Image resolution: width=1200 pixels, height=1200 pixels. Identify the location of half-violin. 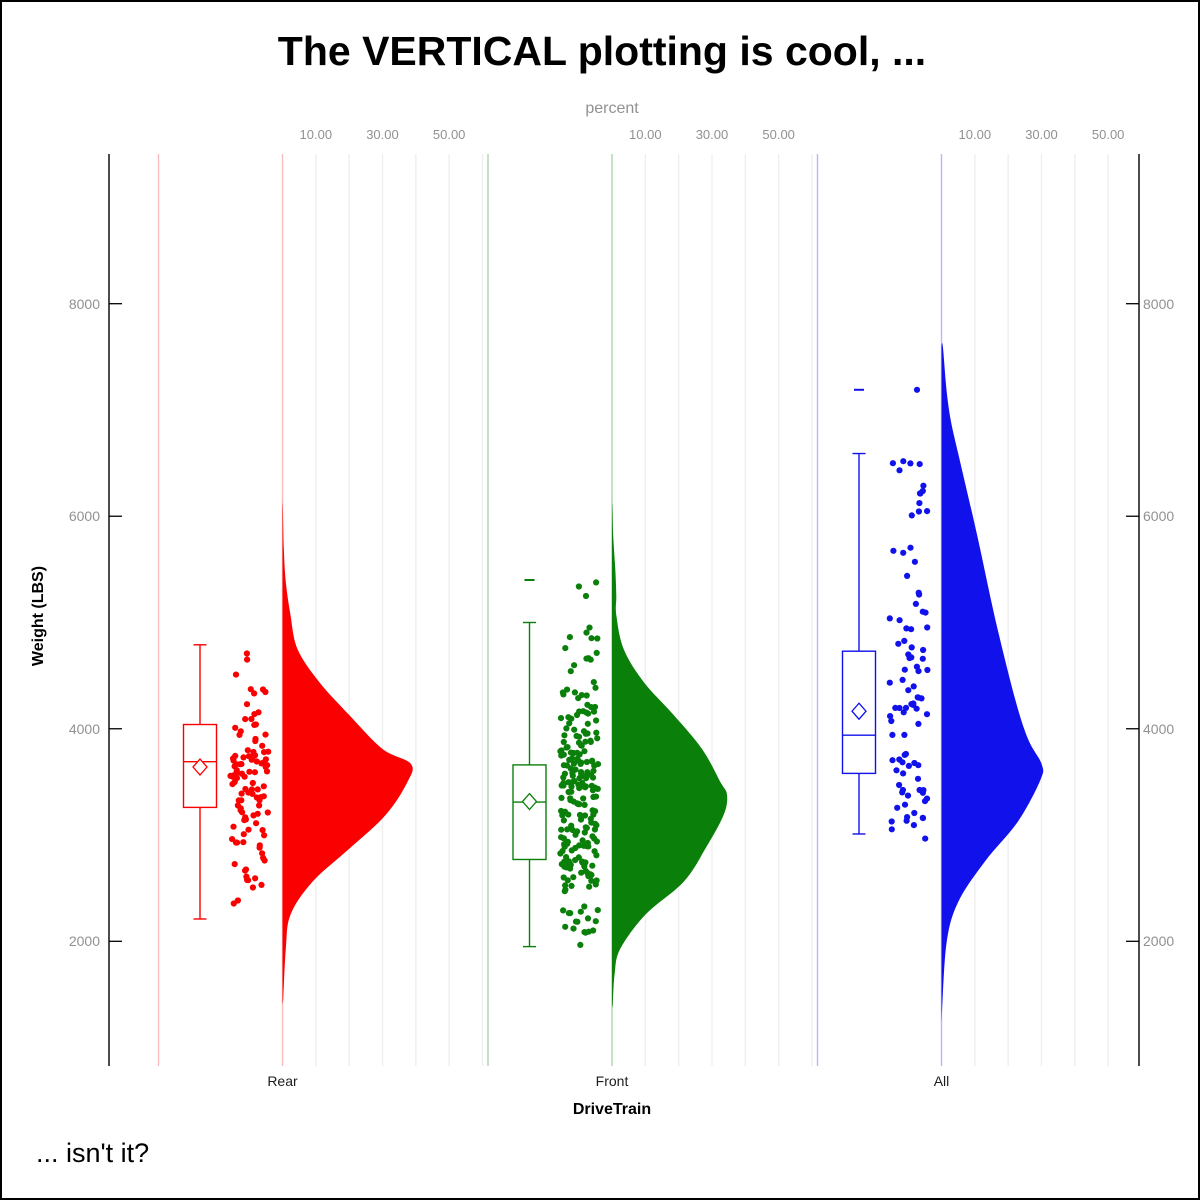
(347, 753).